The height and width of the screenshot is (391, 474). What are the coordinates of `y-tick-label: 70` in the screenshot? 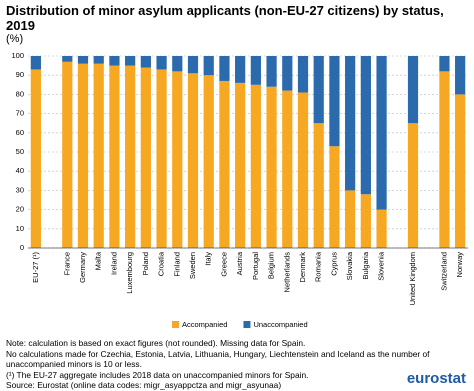 It's located at (20, 113).